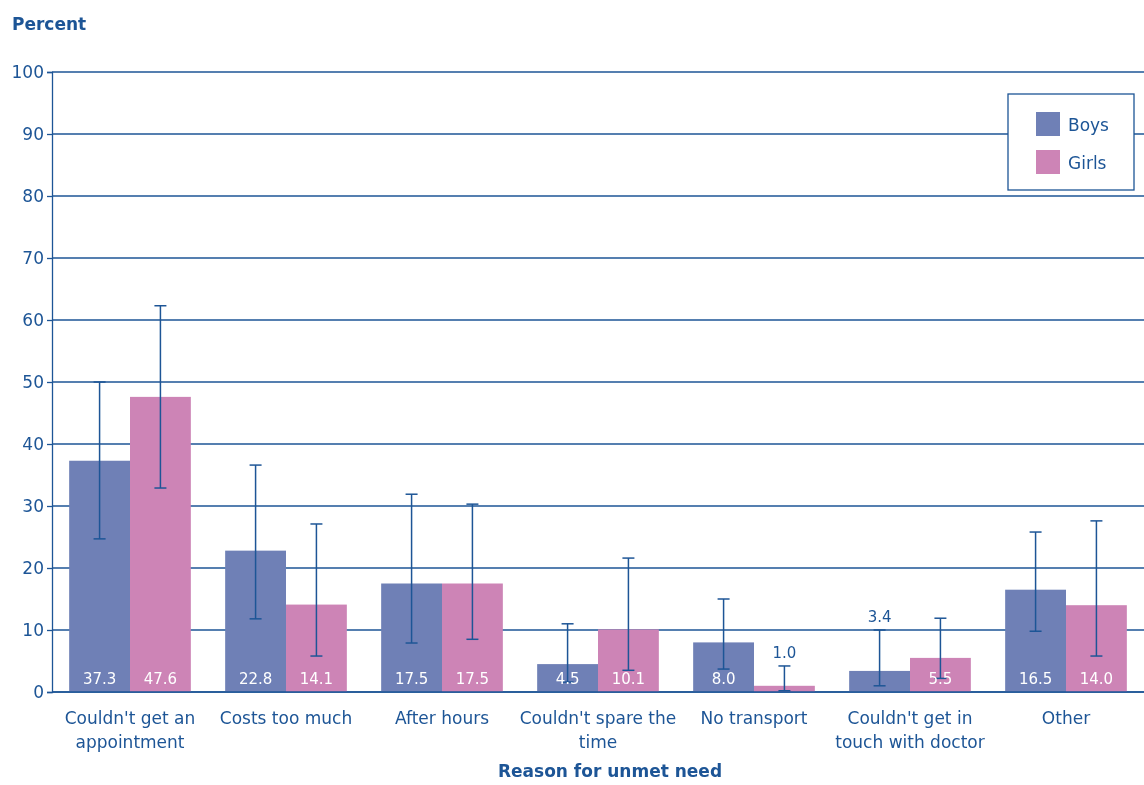  I want to click on data-label: 4.5, so click(567, 679).